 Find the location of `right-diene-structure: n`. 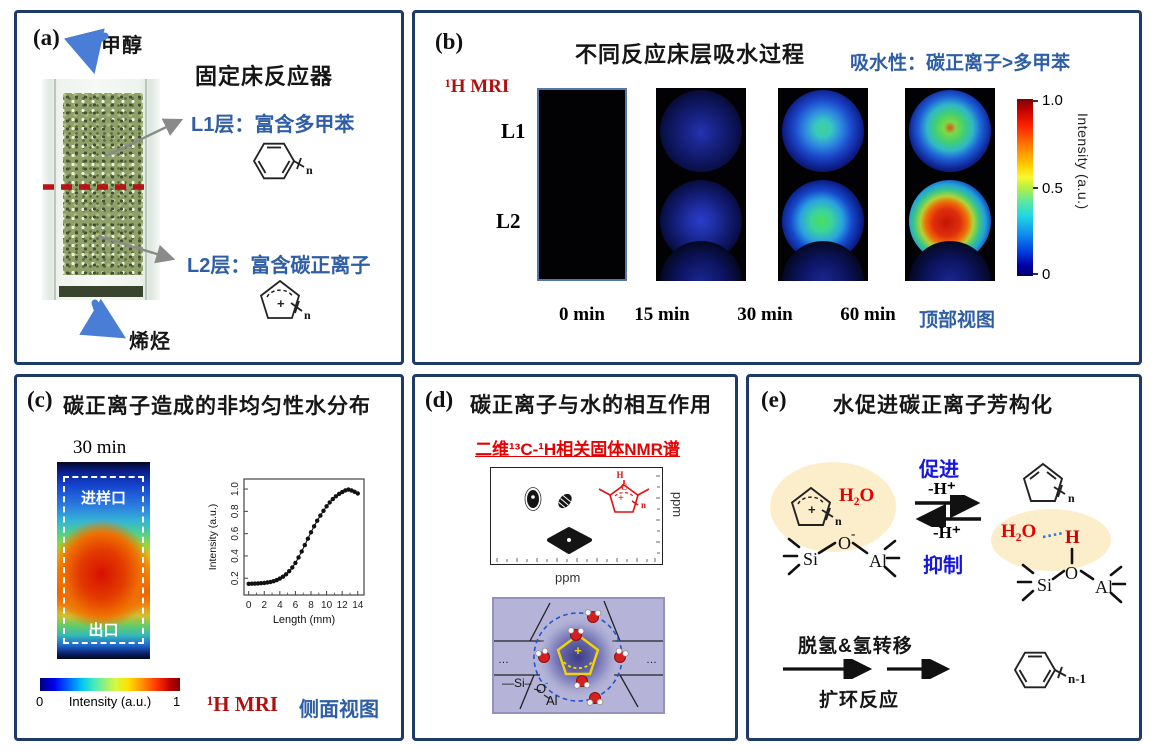

right-diene-structure: n is located at coordinates (1048, 483).